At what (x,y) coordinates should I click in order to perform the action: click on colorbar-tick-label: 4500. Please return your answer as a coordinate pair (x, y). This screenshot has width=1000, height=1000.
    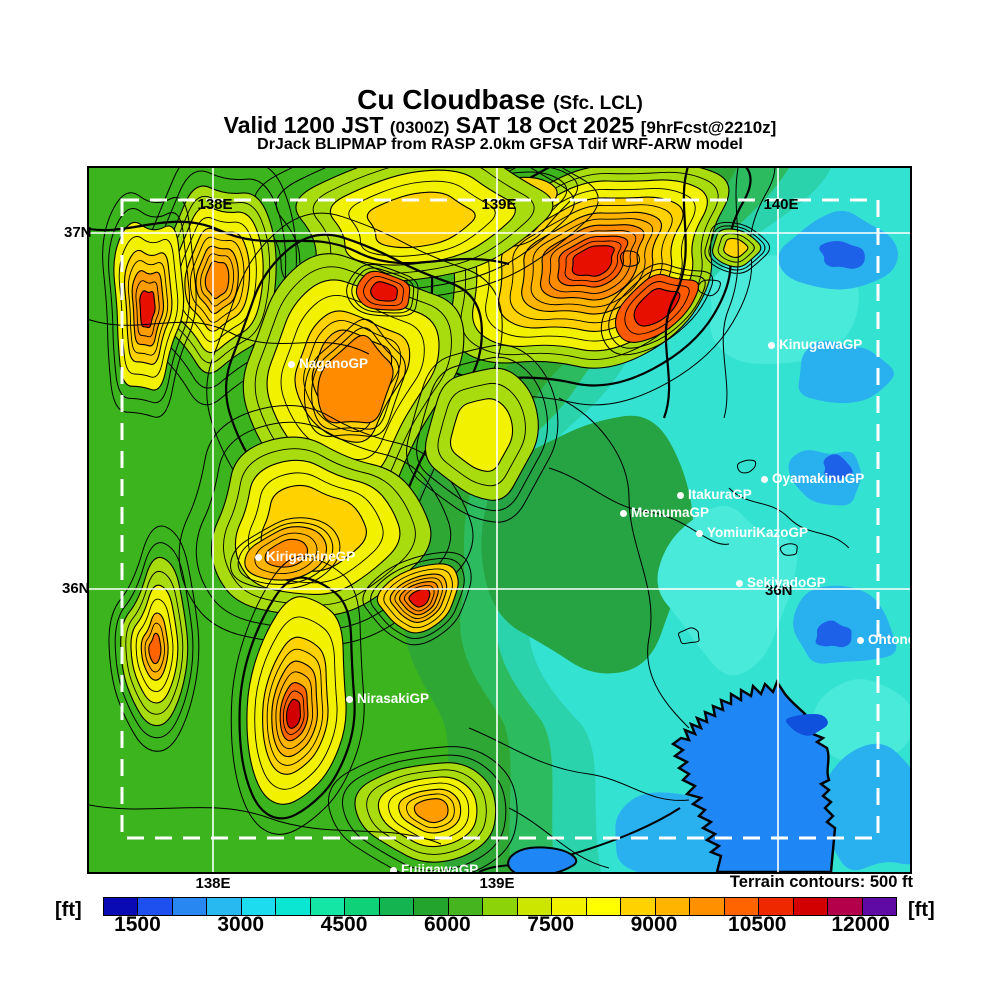
    Looking at the image, I should click on (344, 924).